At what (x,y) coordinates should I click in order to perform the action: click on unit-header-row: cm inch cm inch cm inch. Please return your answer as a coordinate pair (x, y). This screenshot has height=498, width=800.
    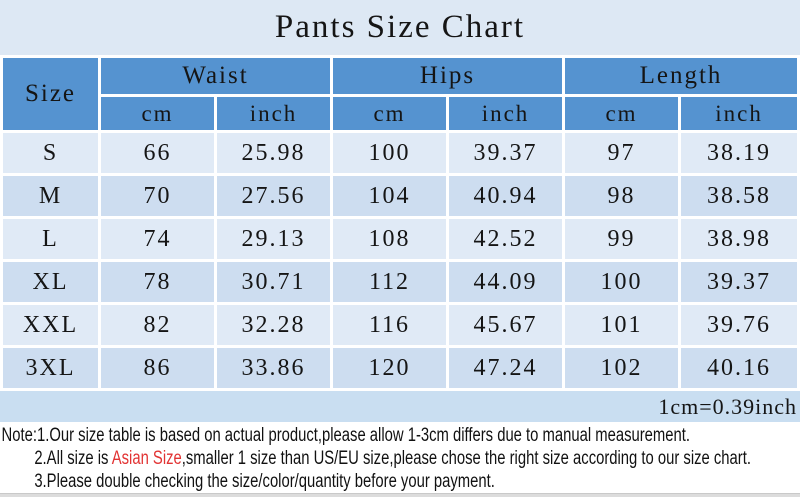
    Looking at the image, I should click on (400, 113).